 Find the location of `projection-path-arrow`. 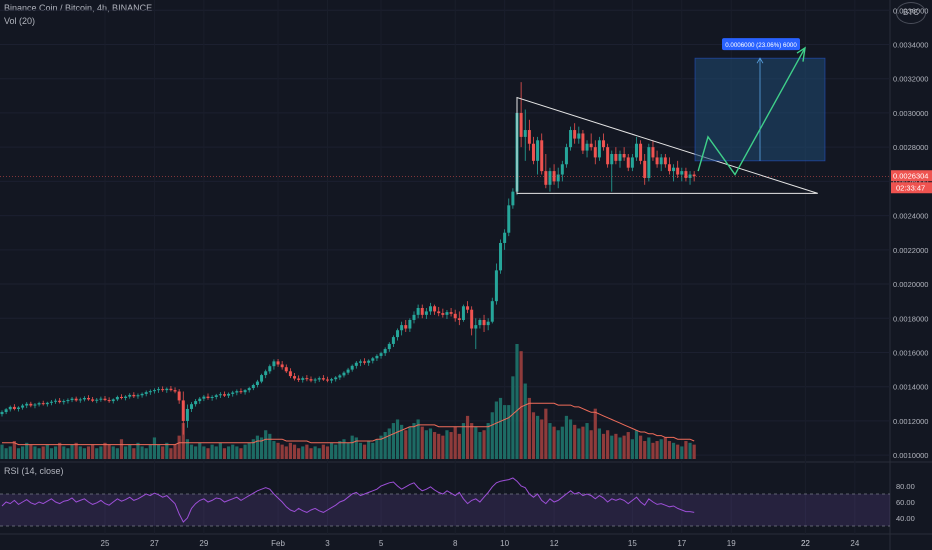

projection-path-arrow is located at coordinates (751, 111).